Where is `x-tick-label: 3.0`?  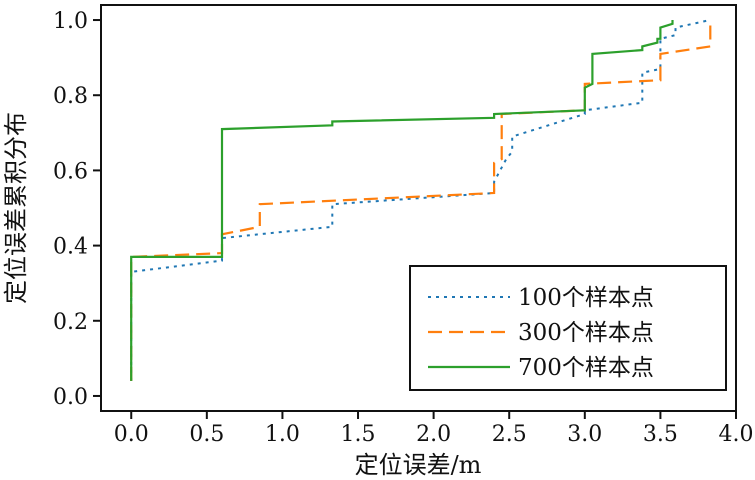 x-tick-label: 3.0 is located at coordinates (584, 434).